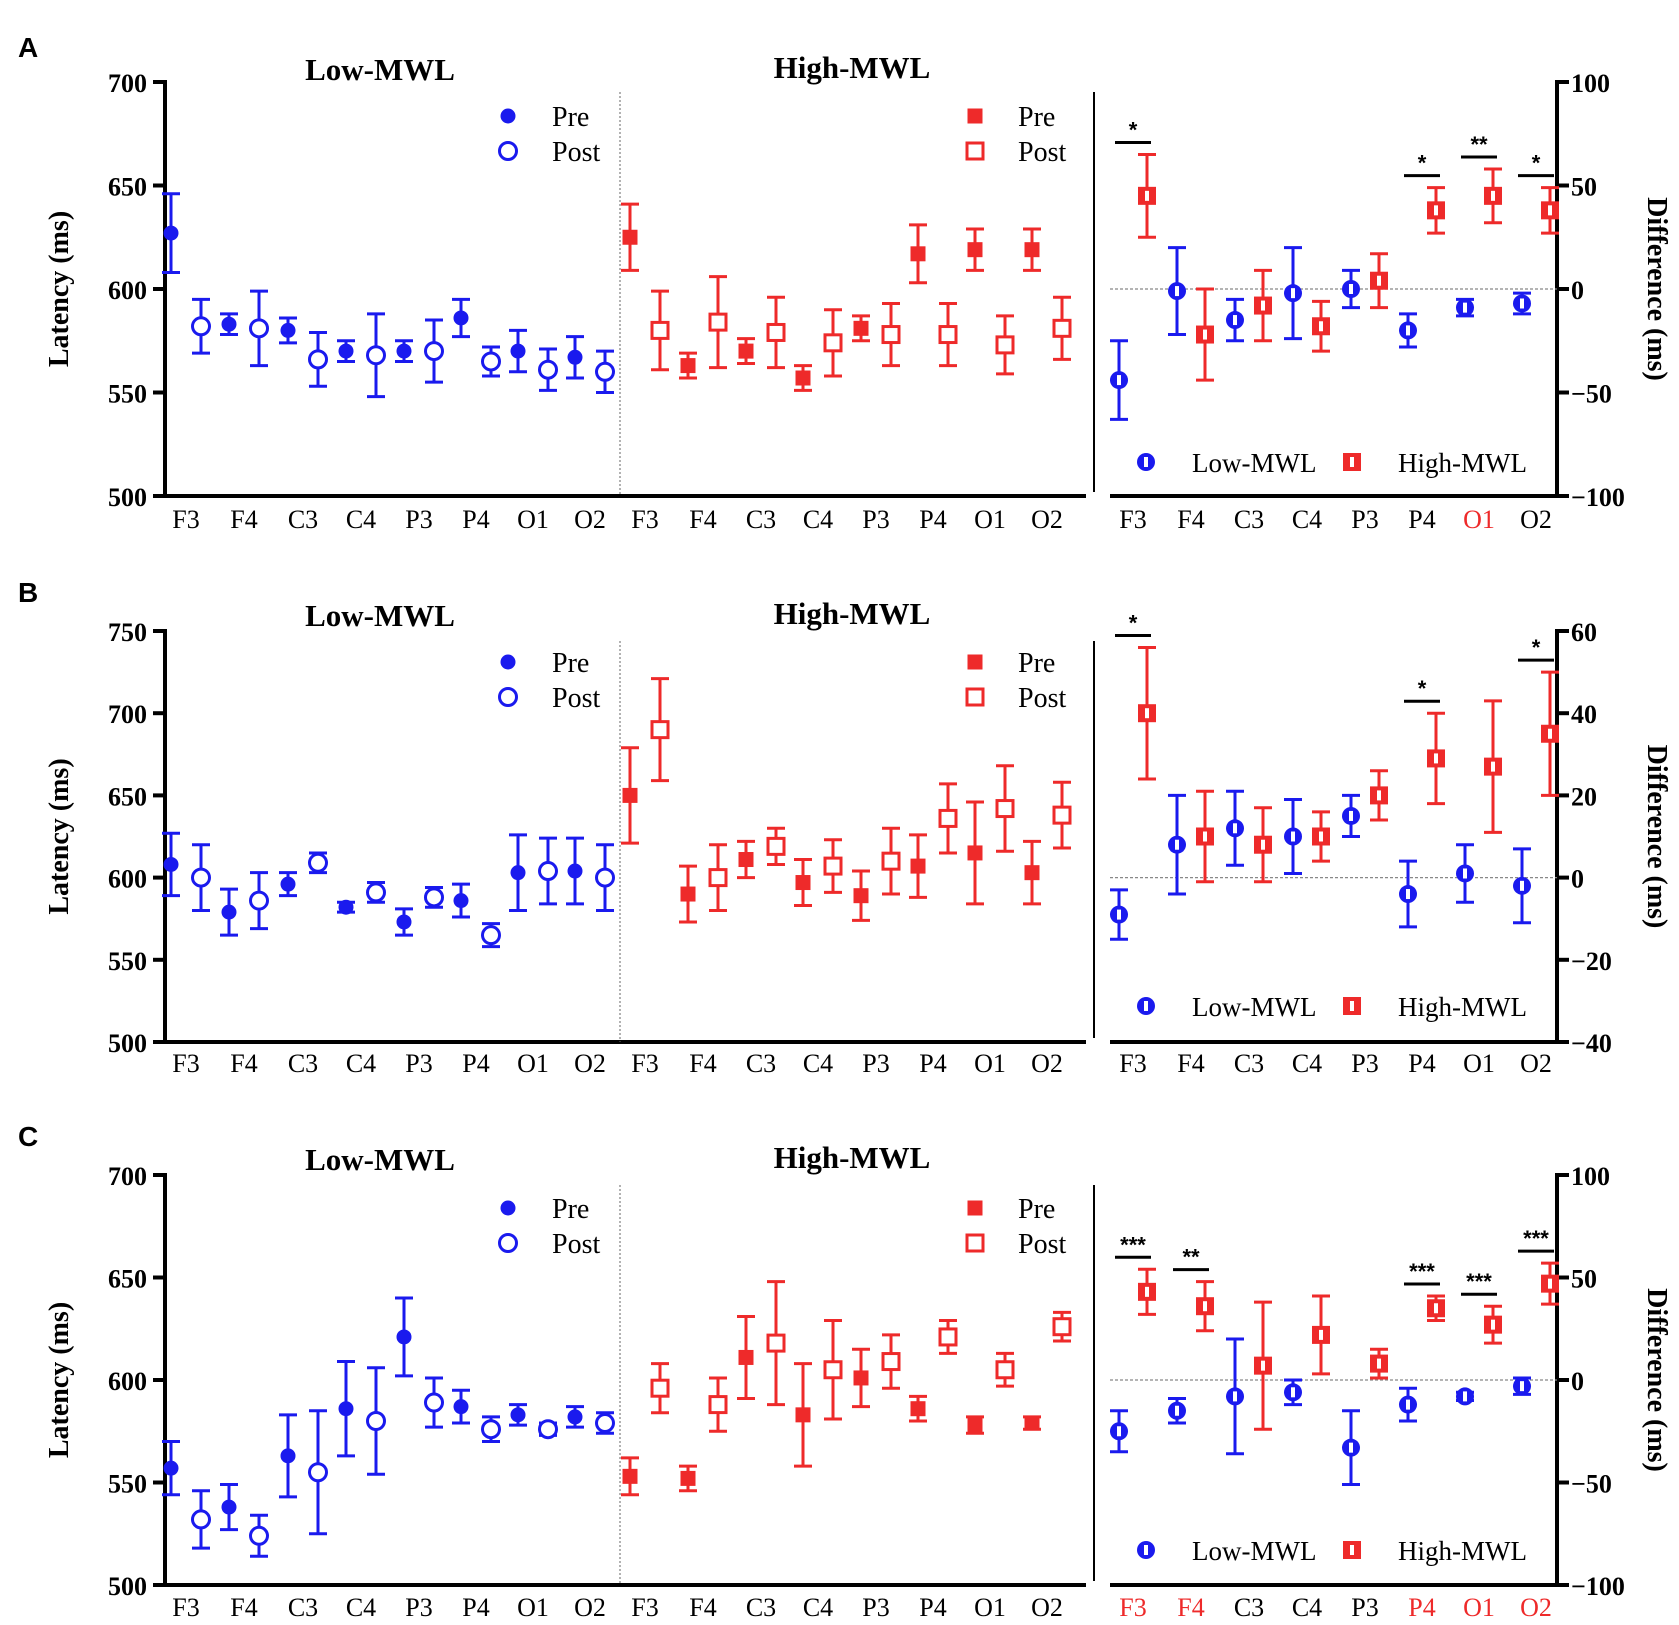 The height and width of the screenshot is (1625, 1679). I want to click on diff-x-tick-label: C4, so click(1307, 1063).